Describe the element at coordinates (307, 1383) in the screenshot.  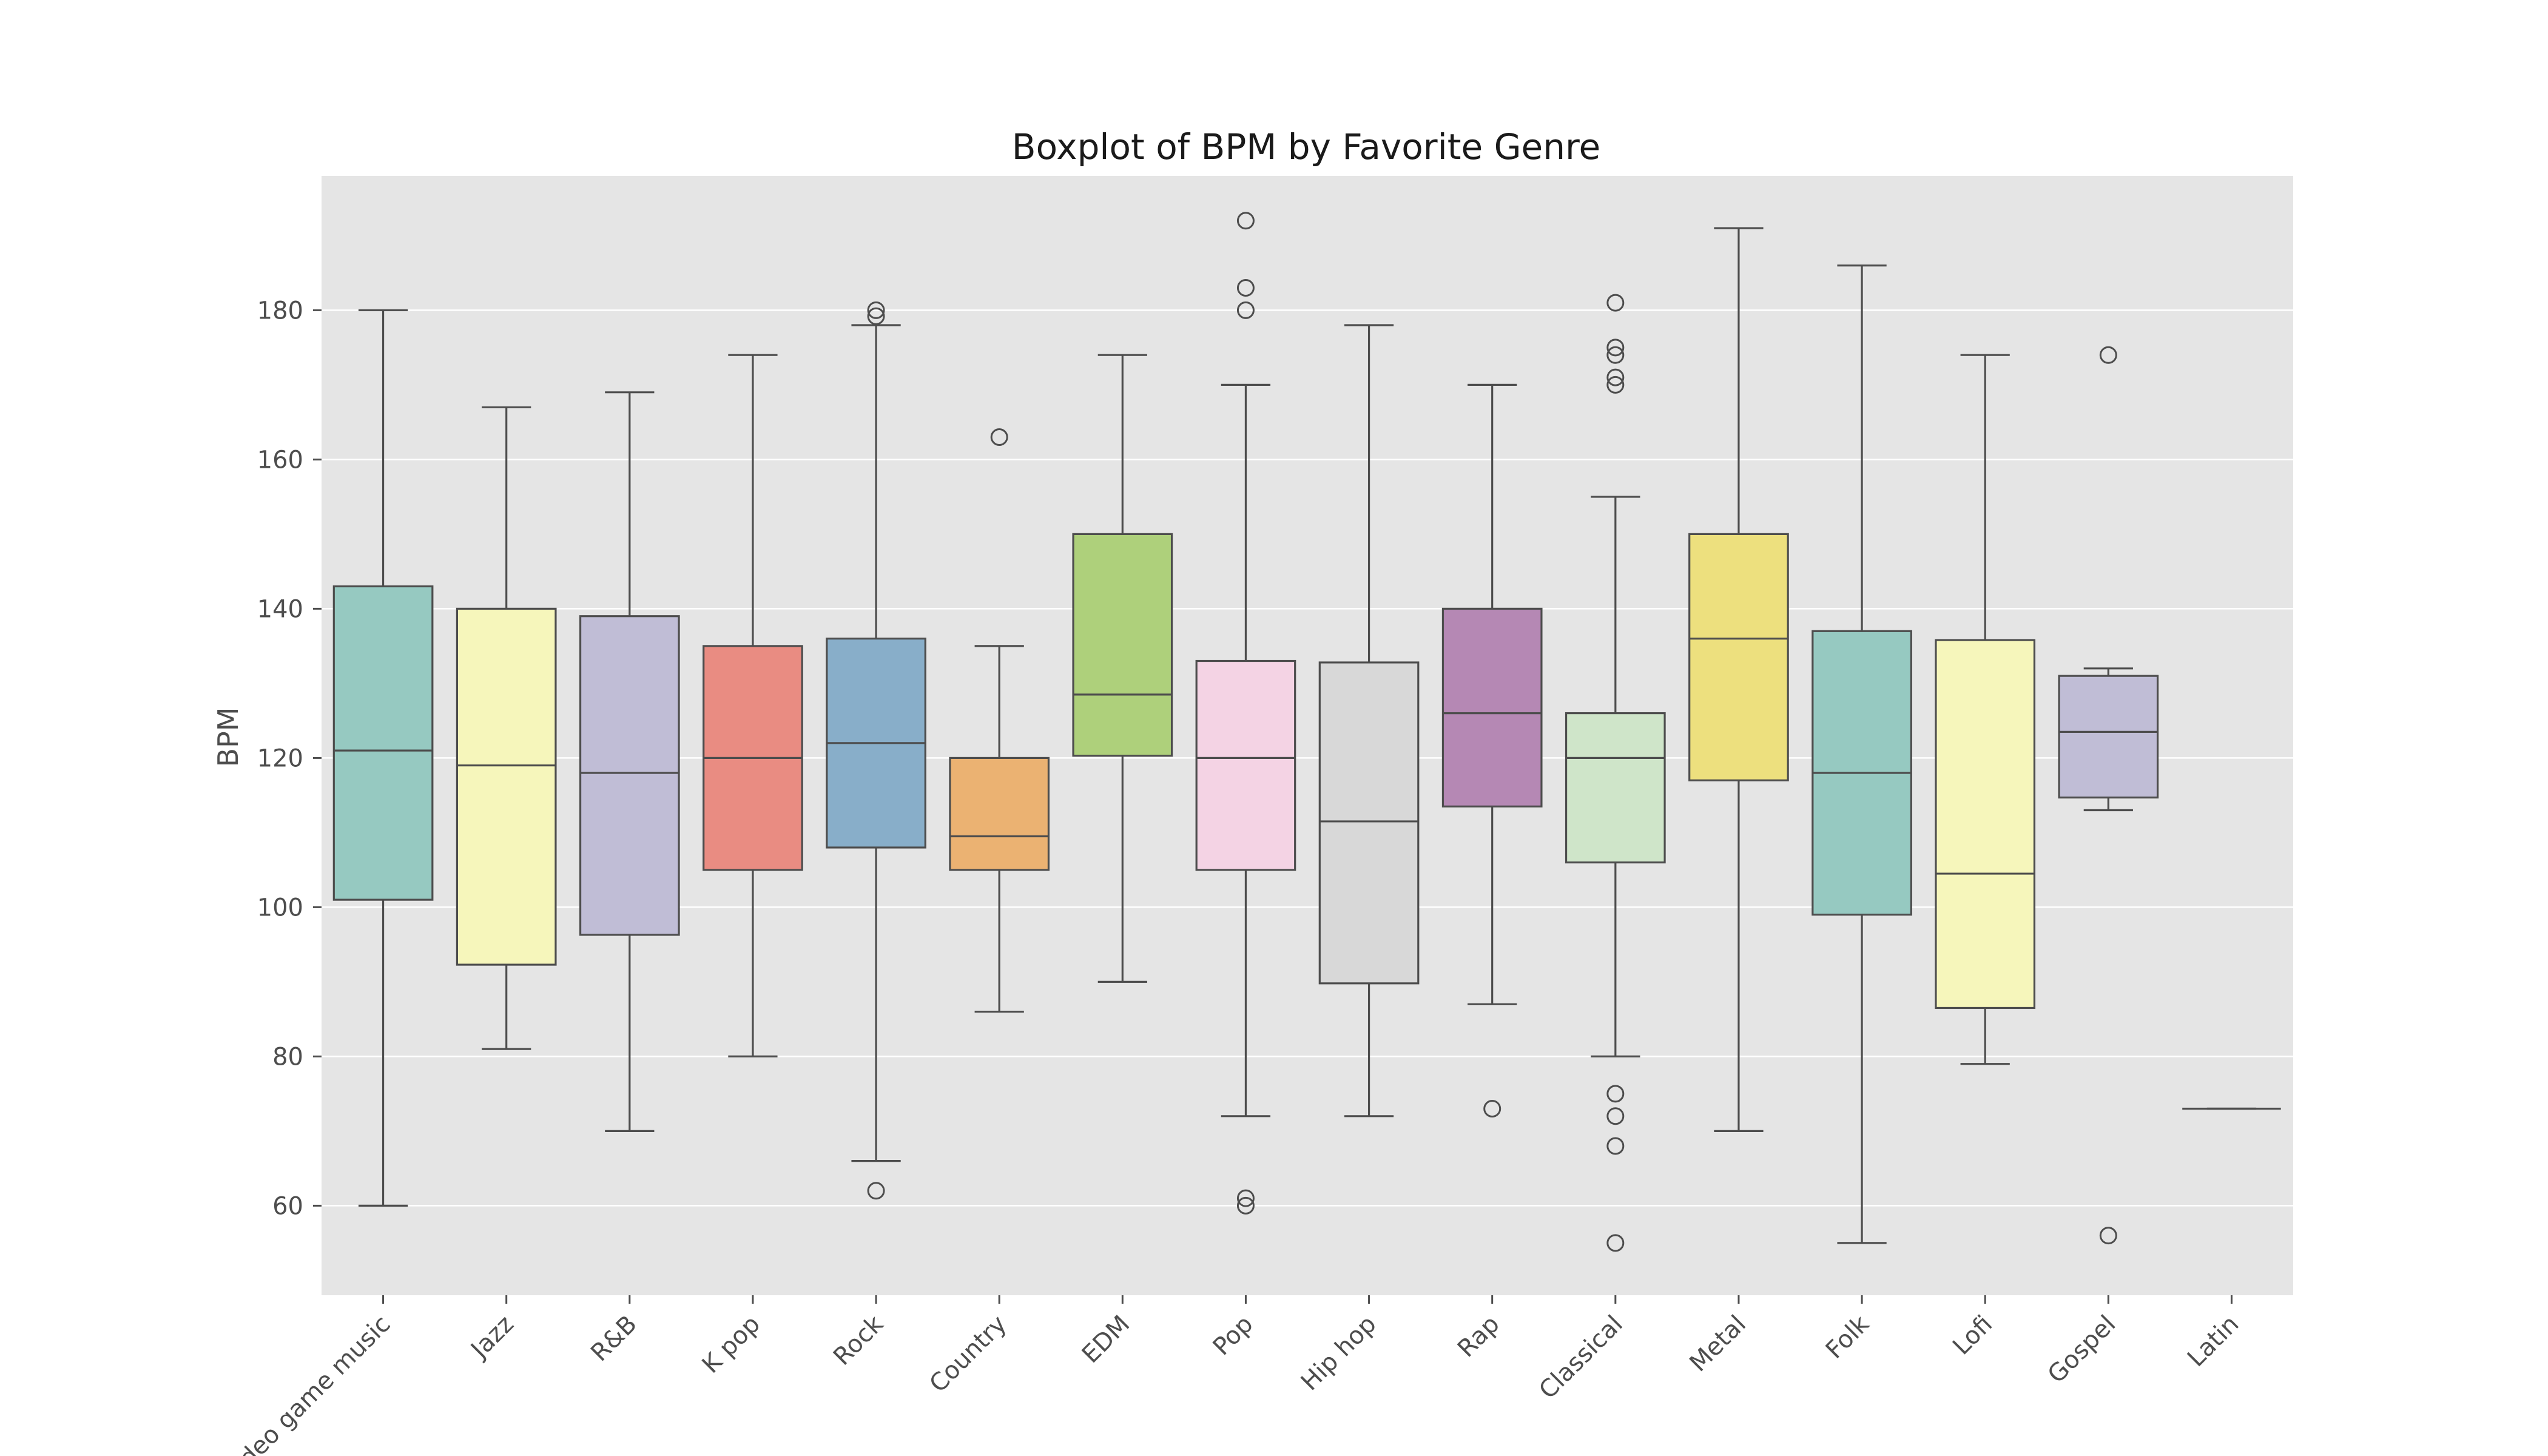
I see `x-tick-label: Video game music` at that location.